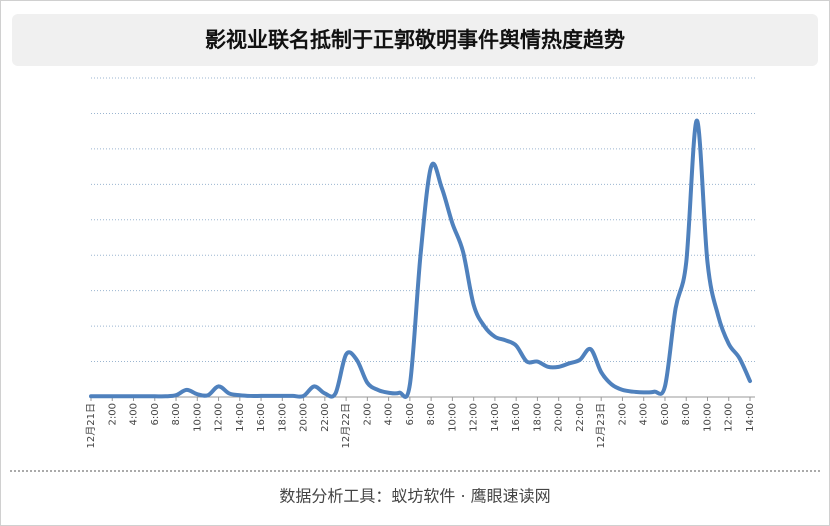 This screenshot has width=830, height=526. I want to click on chart-title: 影视业联名抵制于正郭敬明事件舆情热度趋势, so click(415, 40).